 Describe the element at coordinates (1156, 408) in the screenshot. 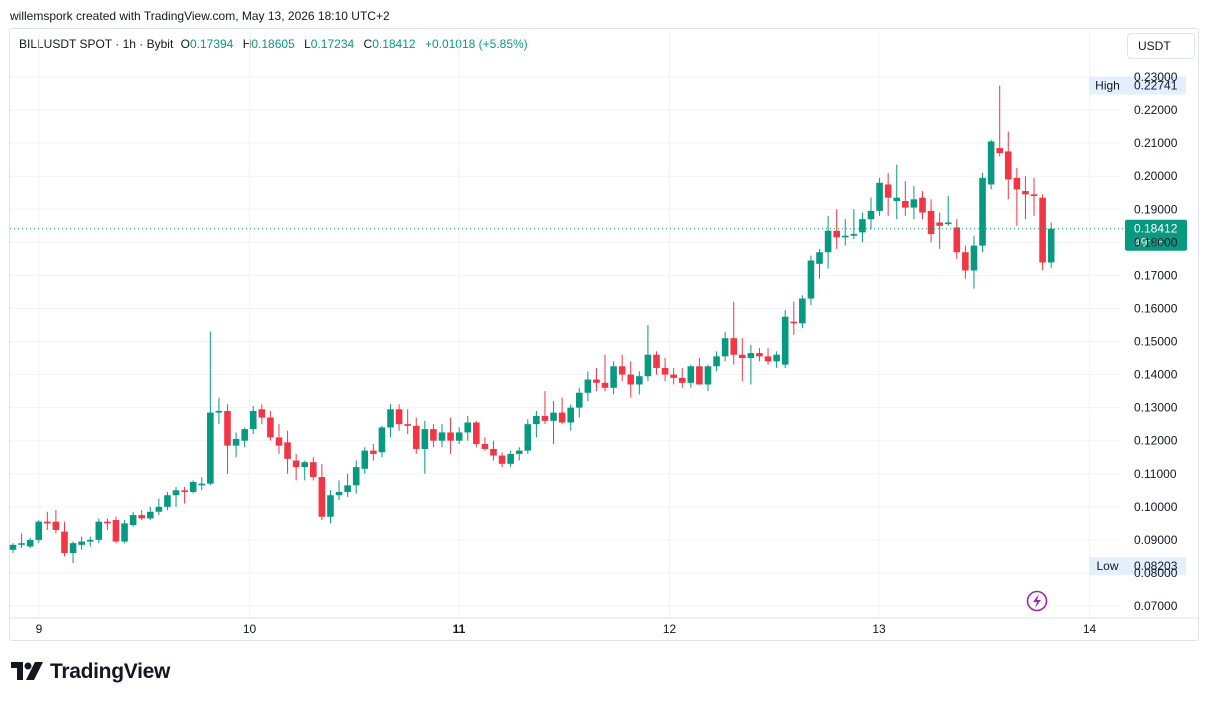

I see `y-tick-label: 0.13000` at that location.